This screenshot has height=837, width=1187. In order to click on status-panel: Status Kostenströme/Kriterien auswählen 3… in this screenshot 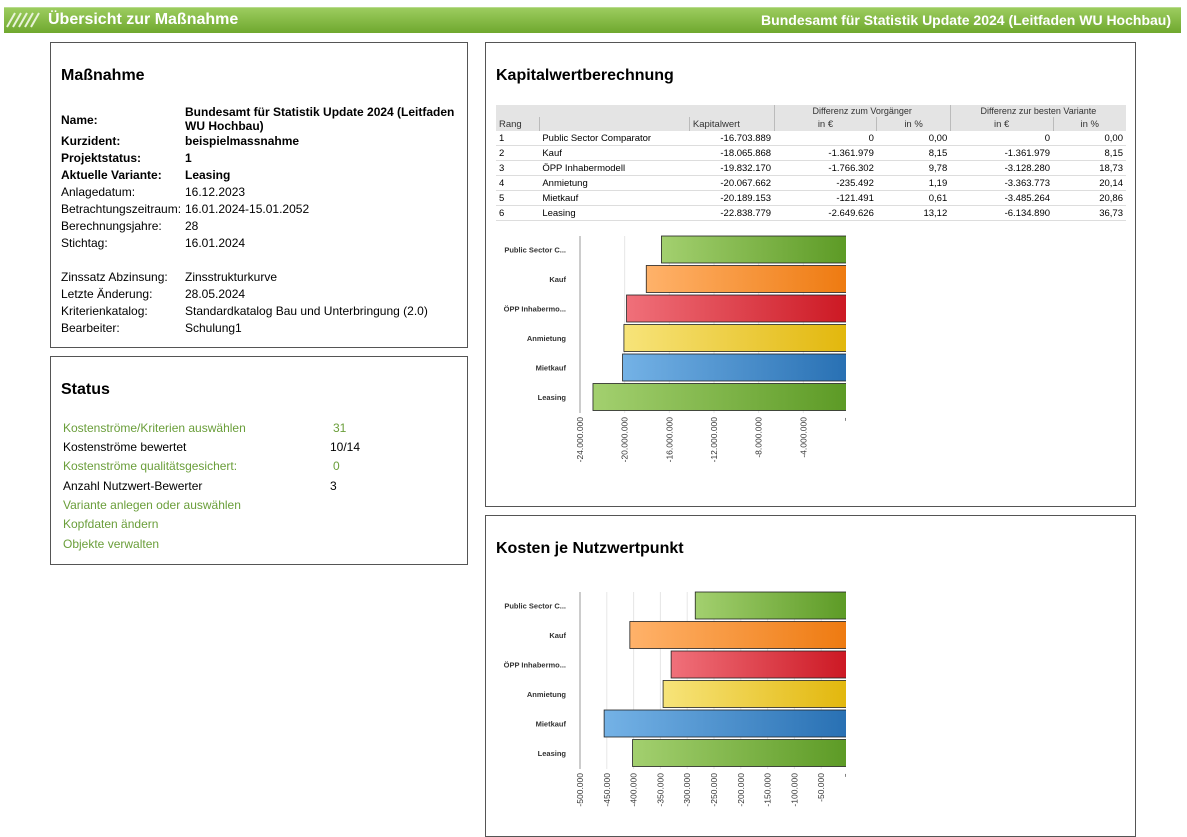, I will do `click(259, 460)`.